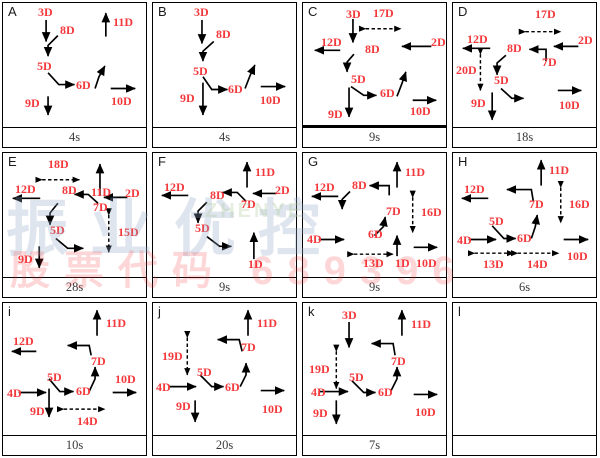  I want to click on panel-D-caption: 18s, so click(524, 137).